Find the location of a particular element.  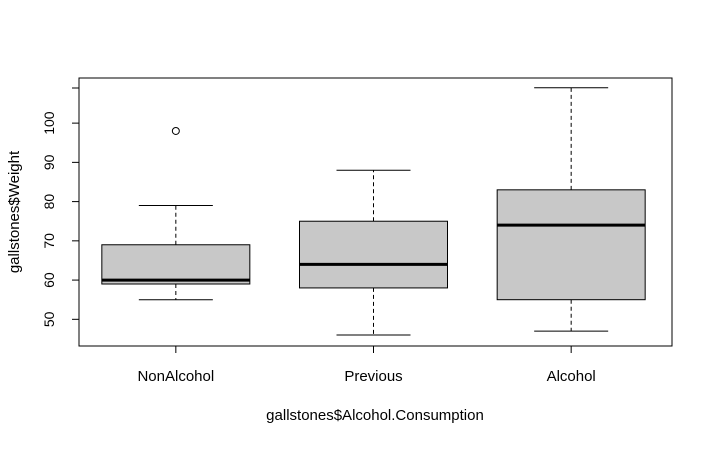

box-previous is located at coordinates (373, 252).